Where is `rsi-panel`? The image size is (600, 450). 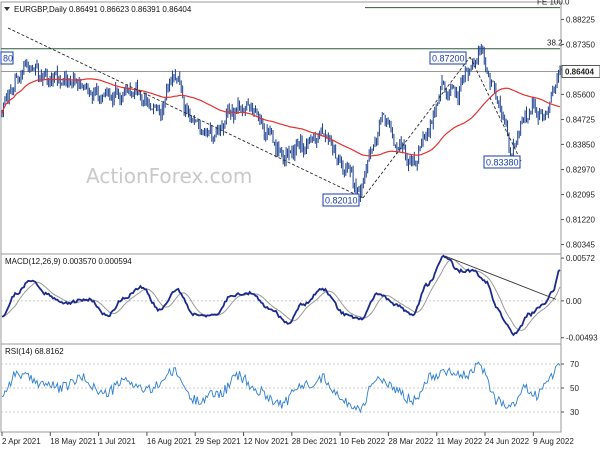
rsi-panel is located at coordinates (281, 387).